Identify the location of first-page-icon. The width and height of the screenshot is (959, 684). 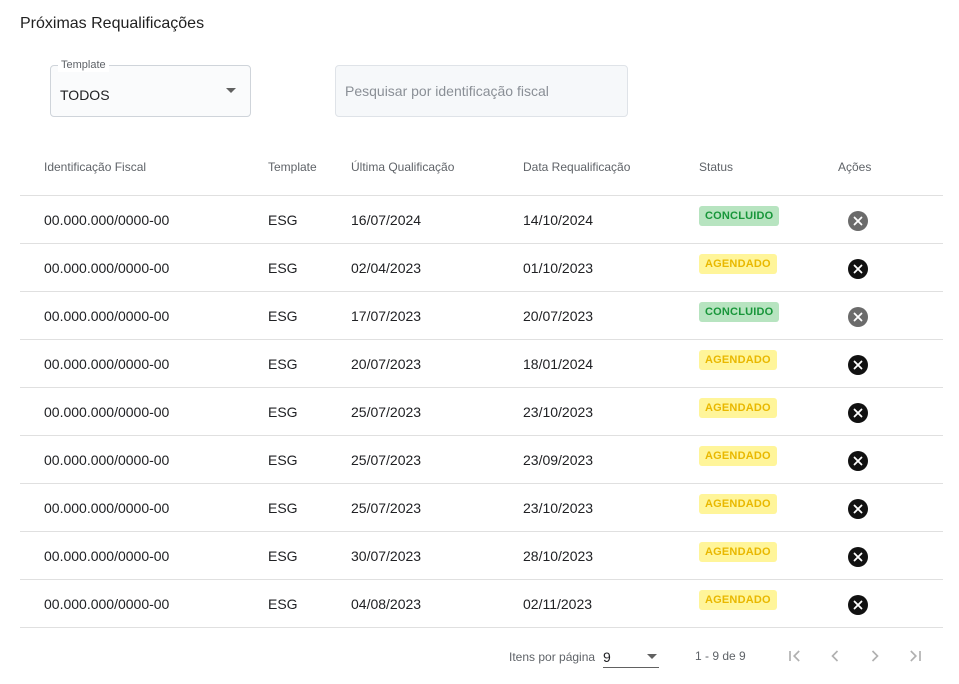
(794, 656).